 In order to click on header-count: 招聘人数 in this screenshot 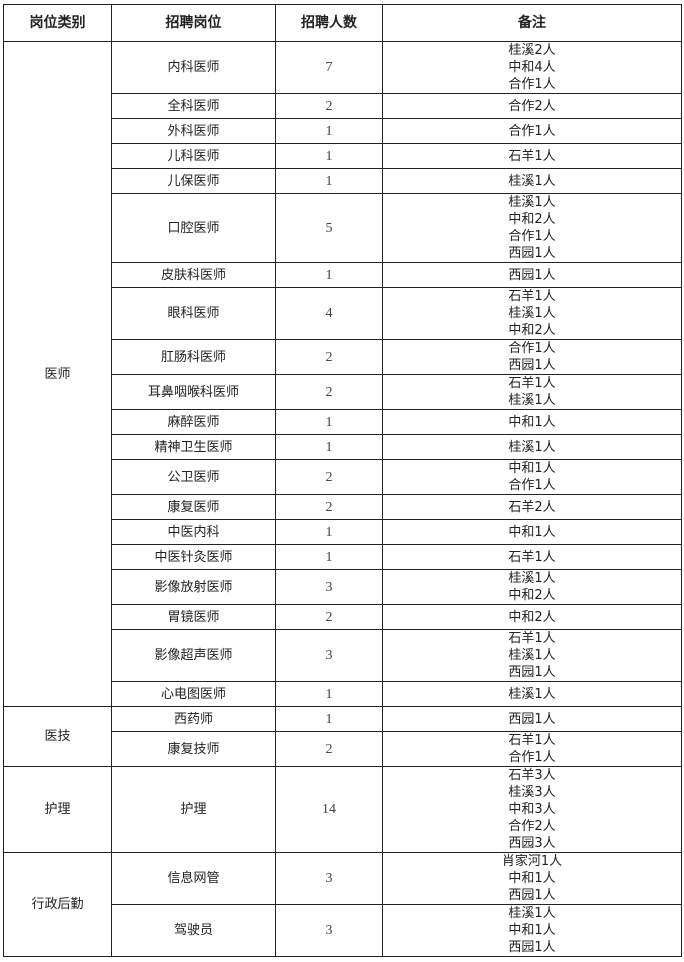, I will do `click(329, 23)`.